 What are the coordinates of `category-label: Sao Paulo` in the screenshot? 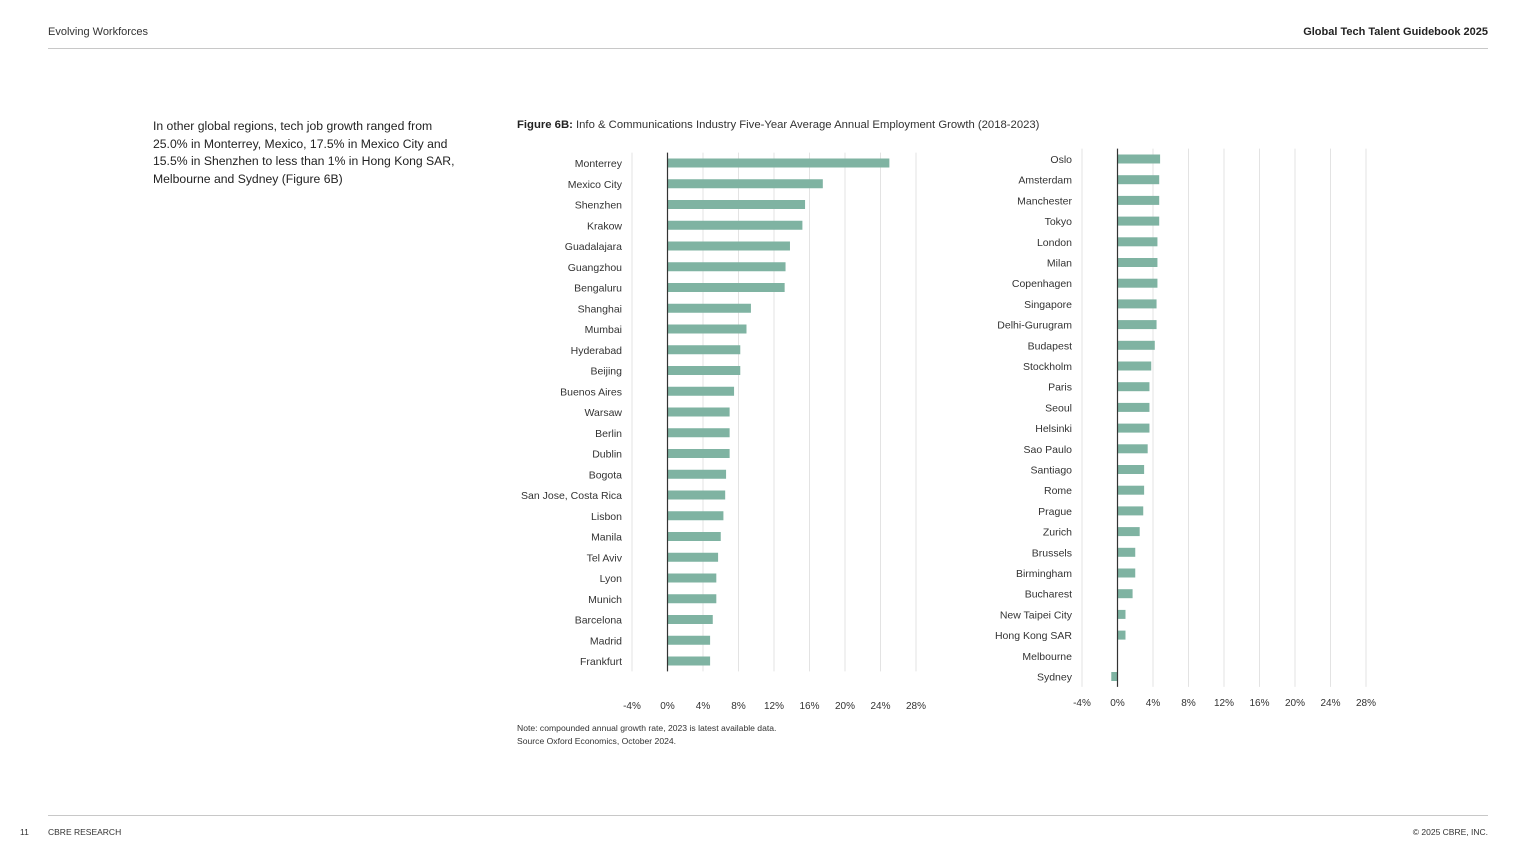 It's located at (1048, 450).